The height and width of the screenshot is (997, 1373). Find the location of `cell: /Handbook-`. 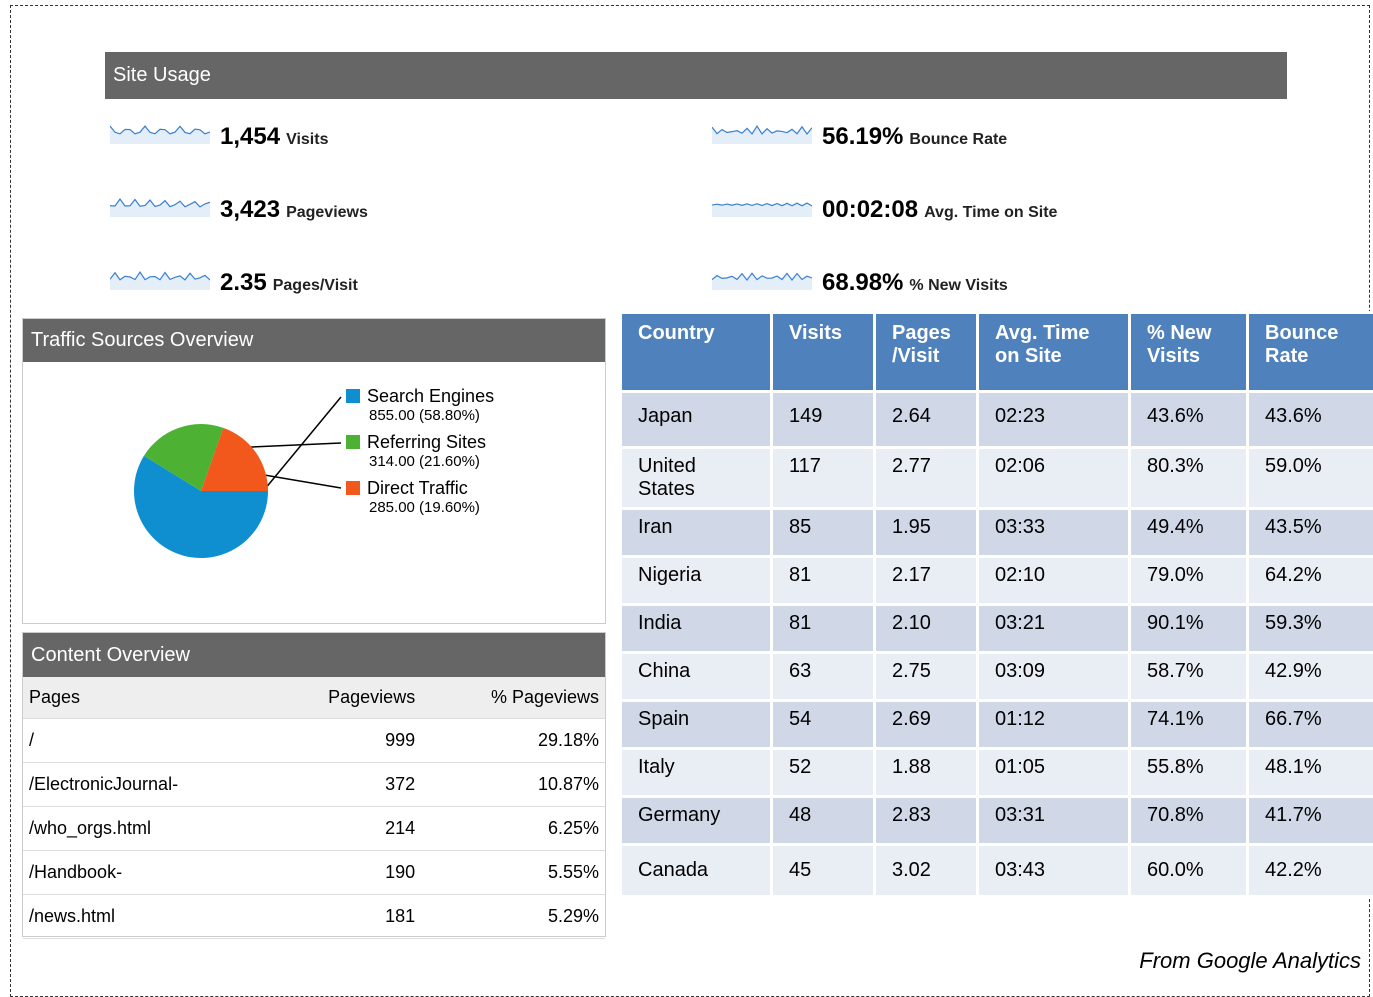

cell: /Handbook- is located at coordinates (146, 873).